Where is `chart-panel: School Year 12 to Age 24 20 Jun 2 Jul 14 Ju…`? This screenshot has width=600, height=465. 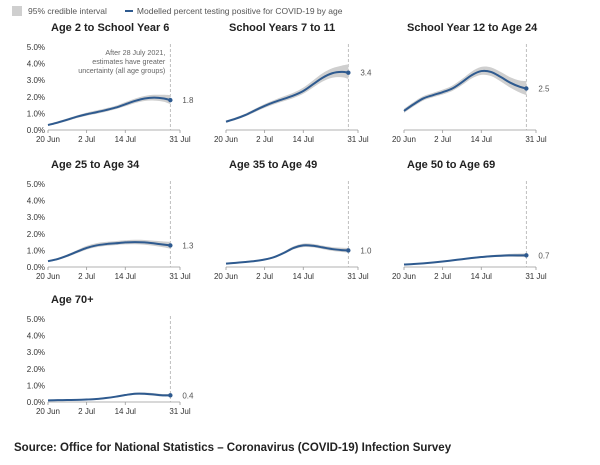 chart-panel: School Year 12 to Age 24 20 Jun 2 Jul 14 Ju… is located at coordinates (471, 83).